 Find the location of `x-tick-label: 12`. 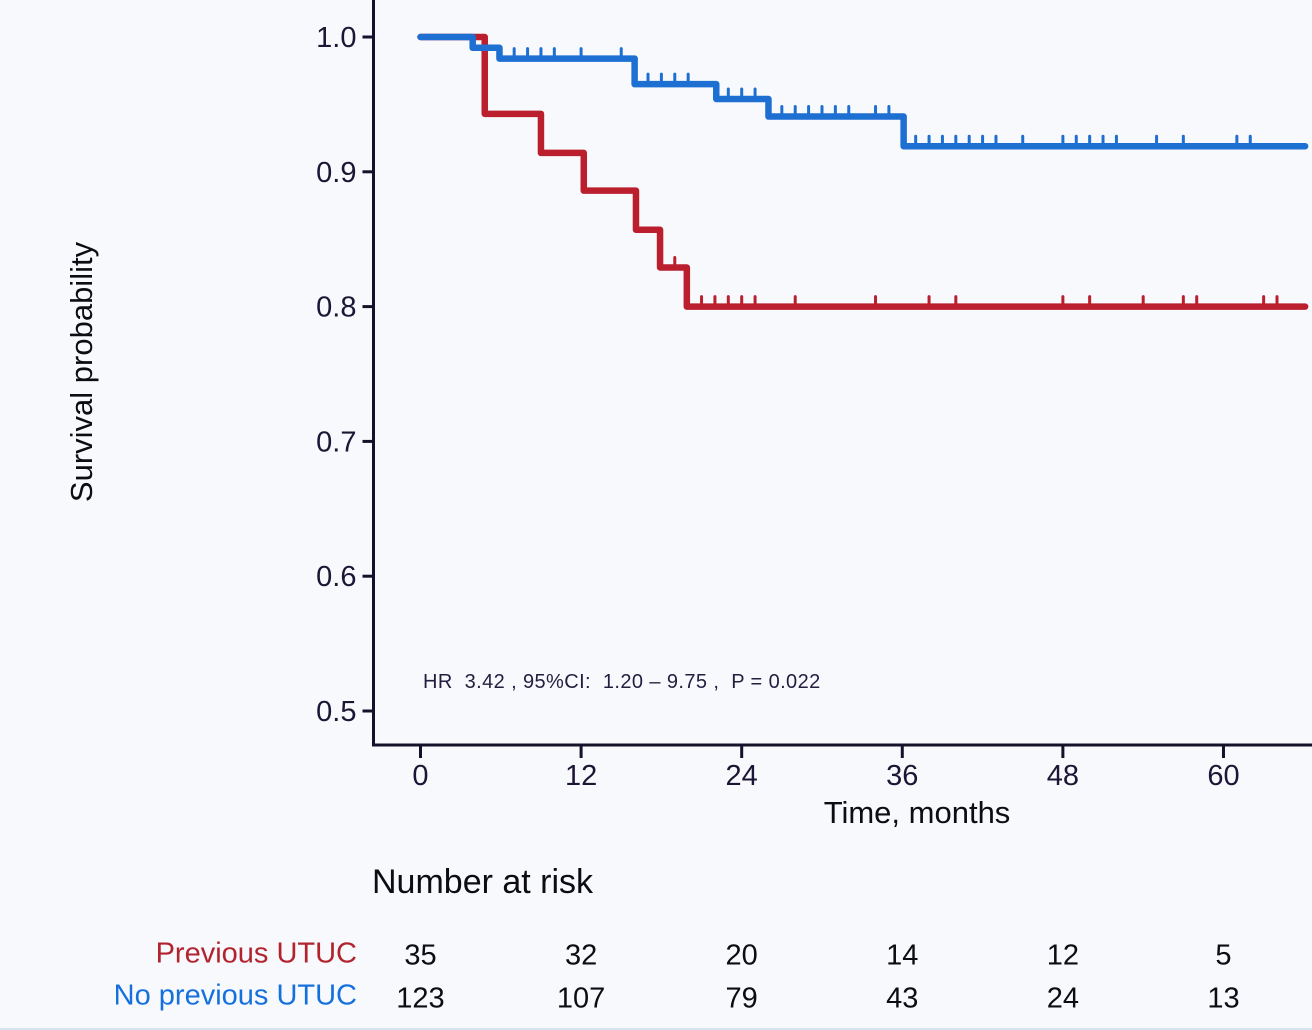

x-tick-label: 12 is located at coordinates (581, 776).